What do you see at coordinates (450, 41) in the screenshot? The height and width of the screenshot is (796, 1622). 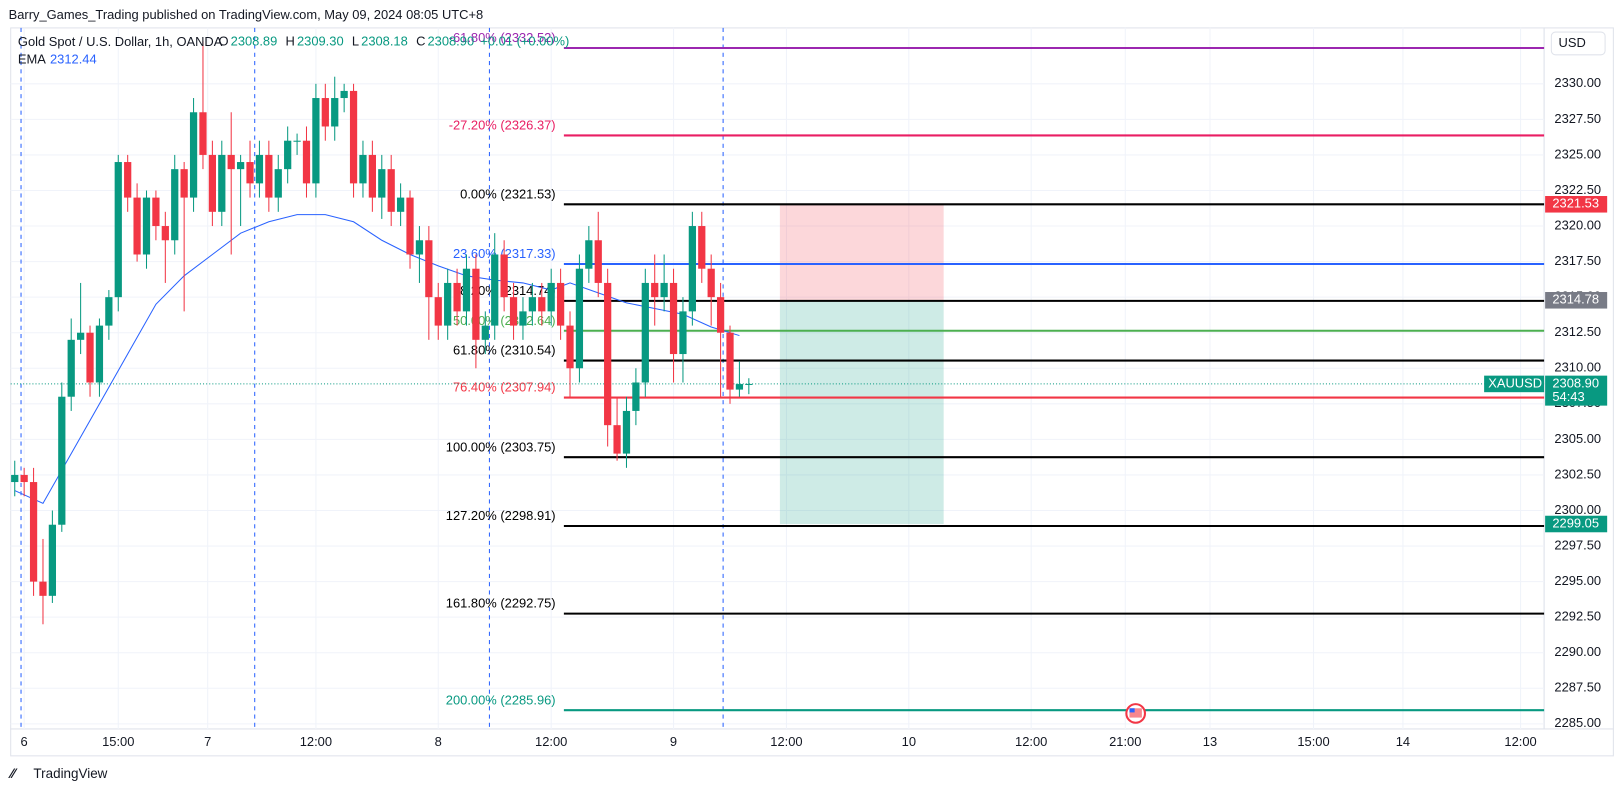 I see `ohlc-value: 2308.90` at bounding box center [450, 41].